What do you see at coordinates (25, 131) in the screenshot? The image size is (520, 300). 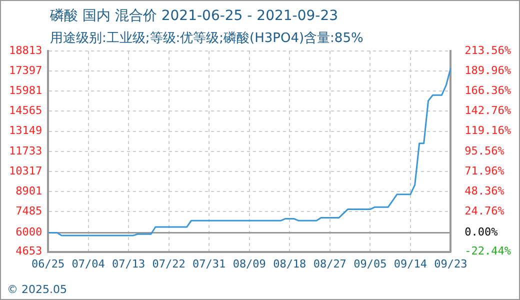 I see `y-tick-label: 13149` at bounding box center [25, 131].